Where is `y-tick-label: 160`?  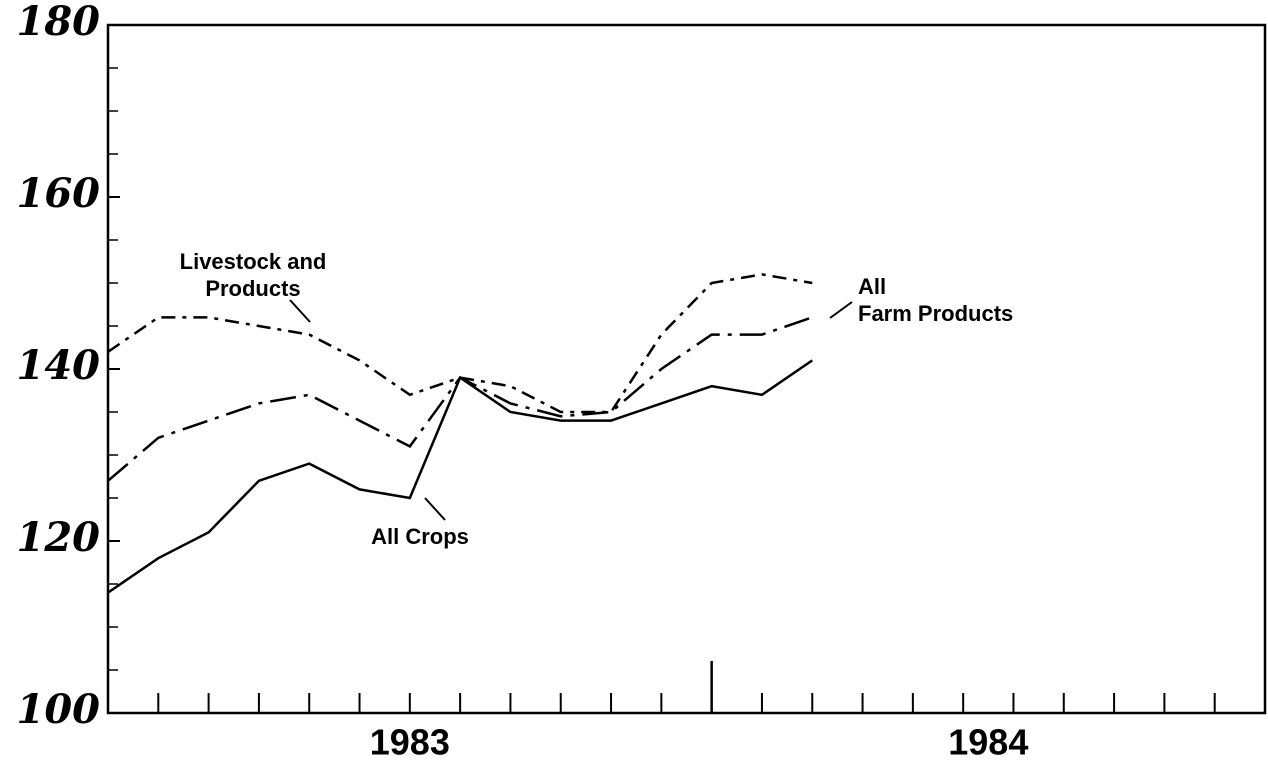
y-tick-label: 160 is located at coordinates (59, 193).